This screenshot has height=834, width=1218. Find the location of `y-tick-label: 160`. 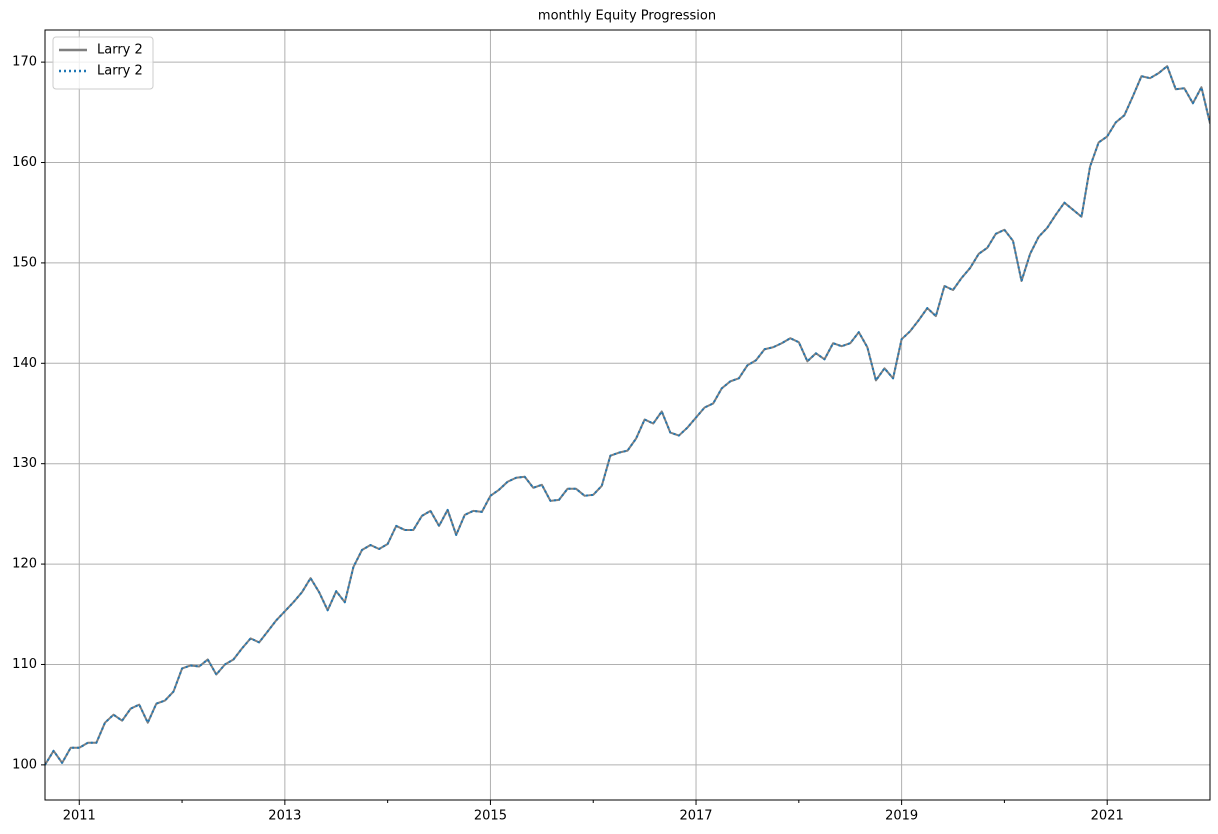

y-tick-label: 160 is located at coordinates (24, 162).